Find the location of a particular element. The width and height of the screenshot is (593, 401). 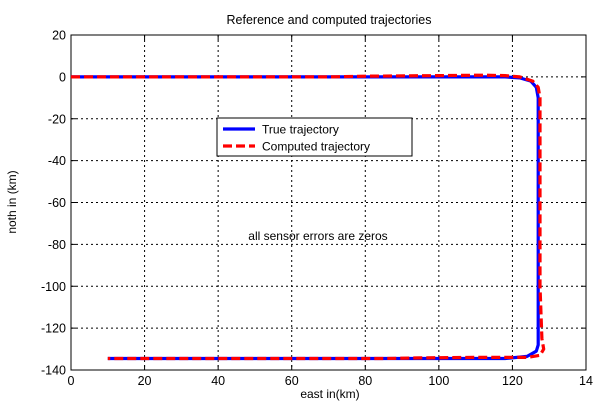

y-axis-label: noth in (km) is located at coordinates (12, 201).